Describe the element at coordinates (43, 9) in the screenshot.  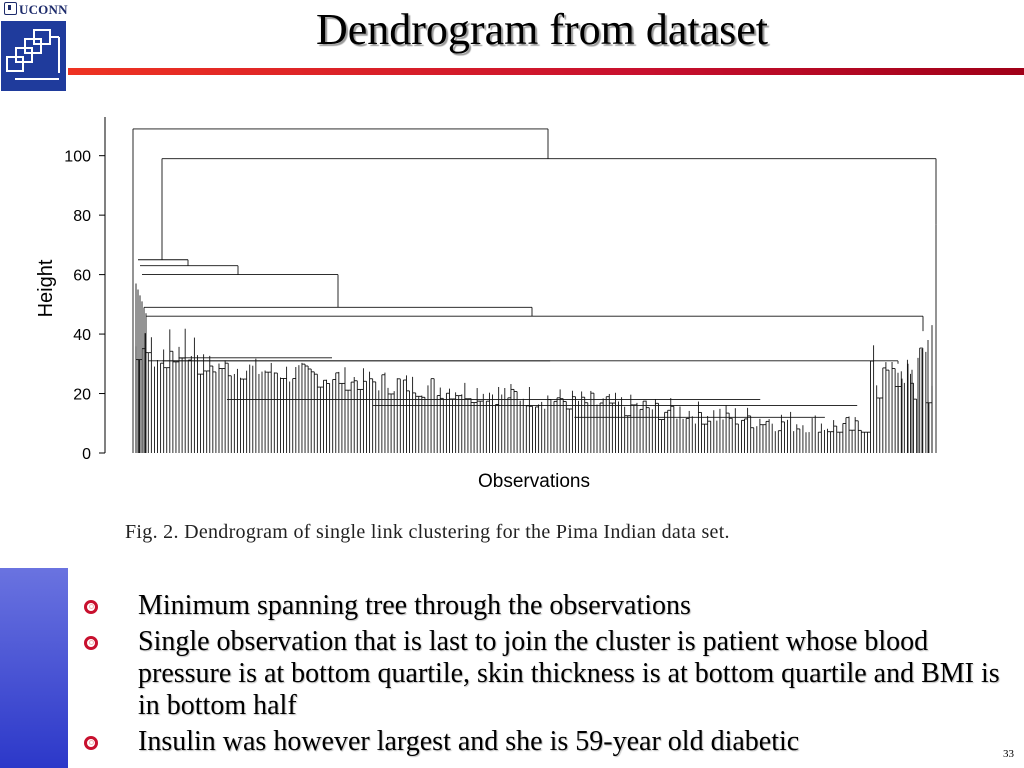
I see `brand-text: UCONN` at that location.